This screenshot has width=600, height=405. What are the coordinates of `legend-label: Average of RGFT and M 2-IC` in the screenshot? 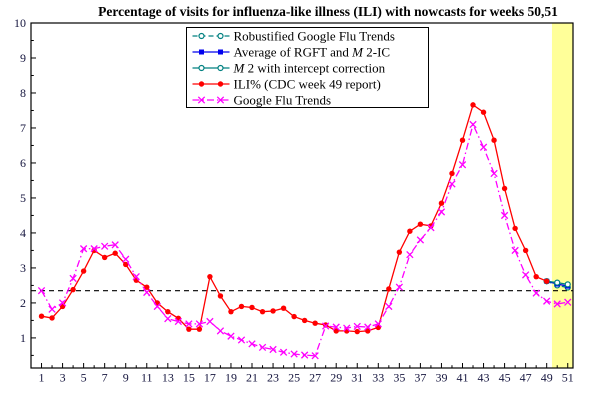 It's located at (312, 52).